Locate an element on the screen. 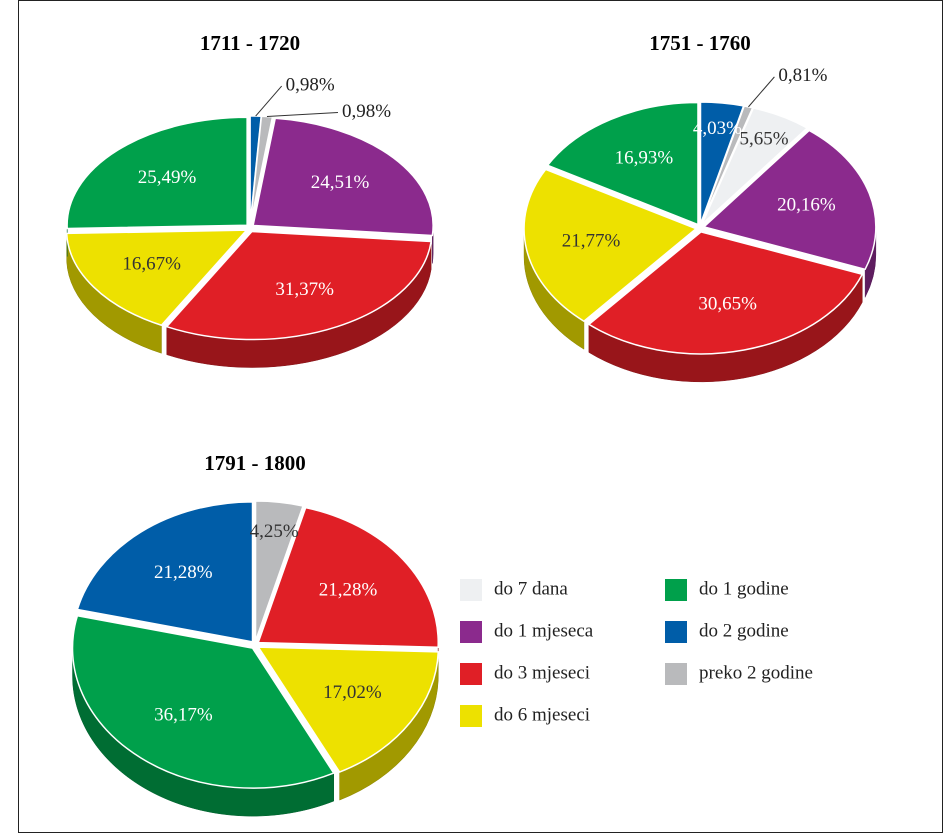  value-label: 25,49% is located at coordinates (167, 177).